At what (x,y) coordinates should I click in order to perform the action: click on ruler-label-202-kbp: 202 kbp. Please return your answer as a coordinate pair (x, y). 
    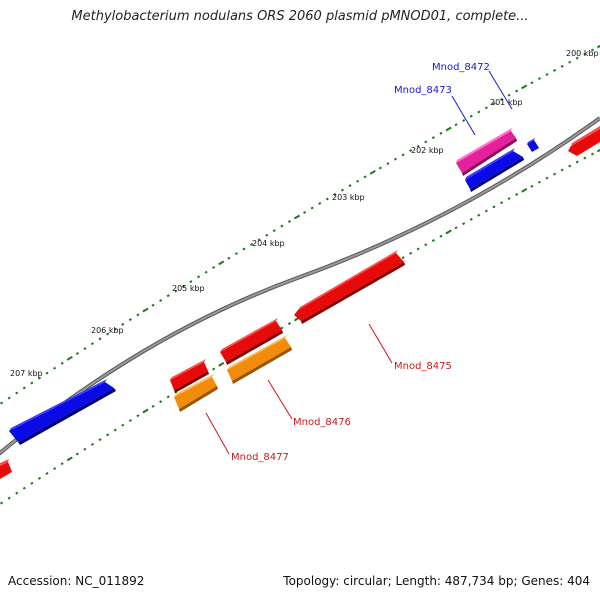
    Looking at the image, I should click on (427, 150).